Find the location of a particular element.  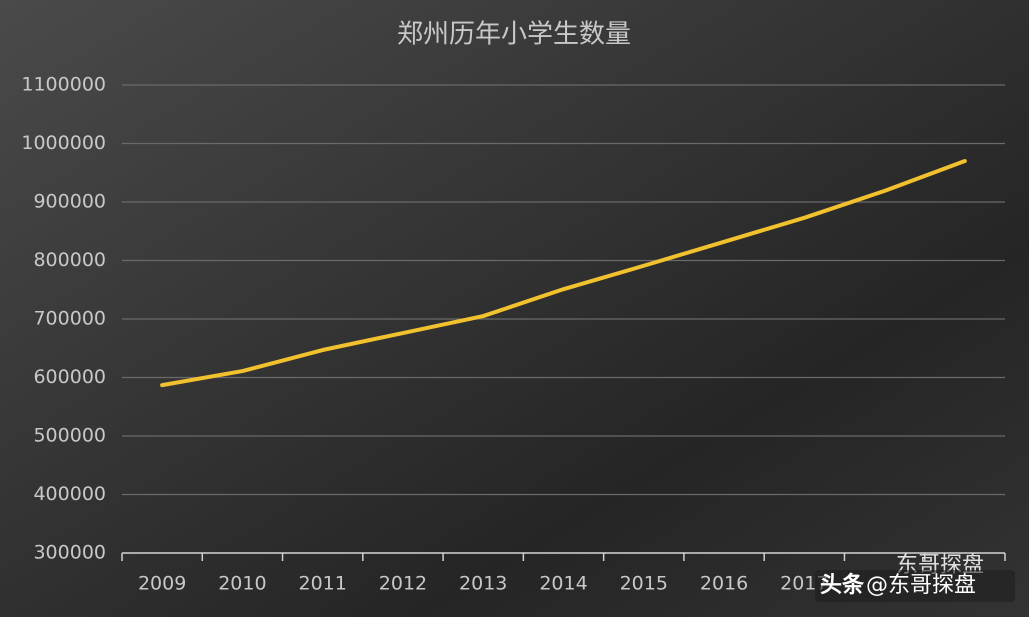

y-tick-label: 400000 is located at coordinates (69, 494).